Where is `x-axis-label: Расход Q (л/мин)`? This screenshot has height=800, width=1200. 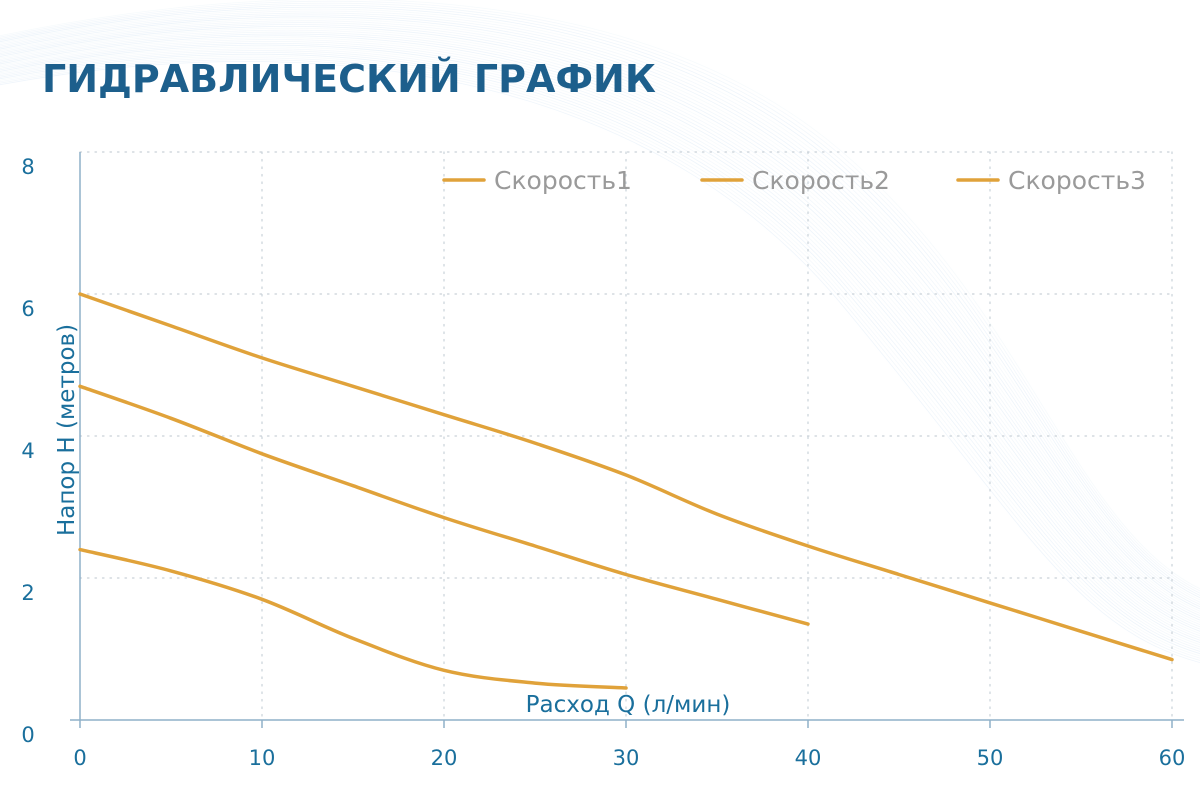 x-axis-label: Расход Q (л/мин) is located at coordinates (628, 705).